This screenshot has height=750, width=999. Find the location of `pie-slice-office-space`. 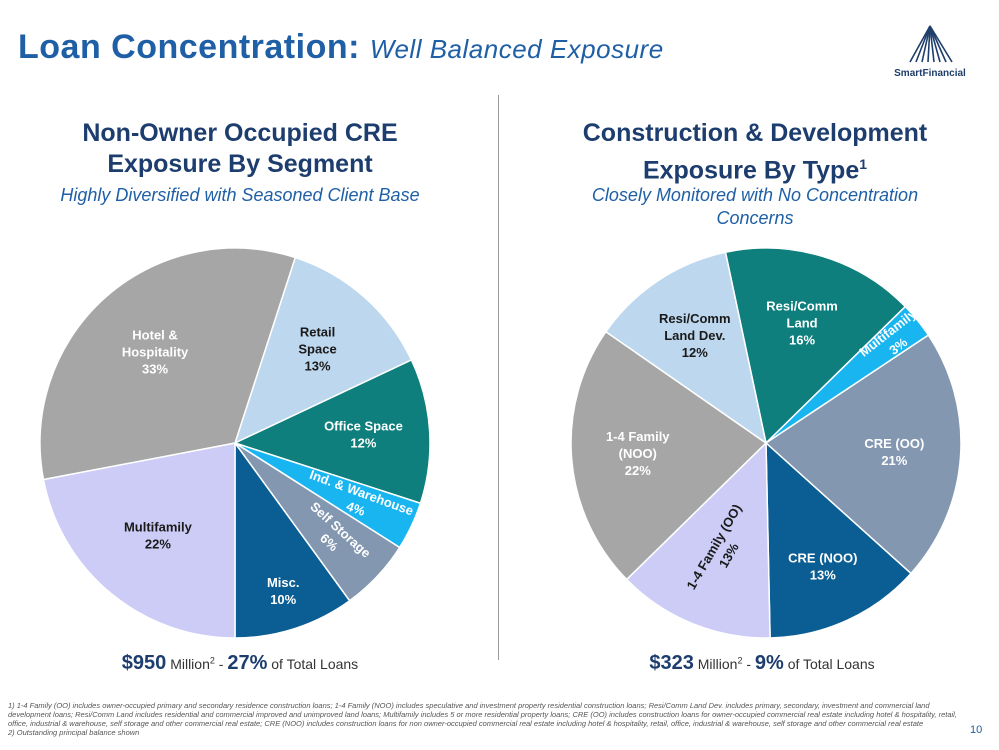

pie-slice-office-space is located at coordinates (331, 431).